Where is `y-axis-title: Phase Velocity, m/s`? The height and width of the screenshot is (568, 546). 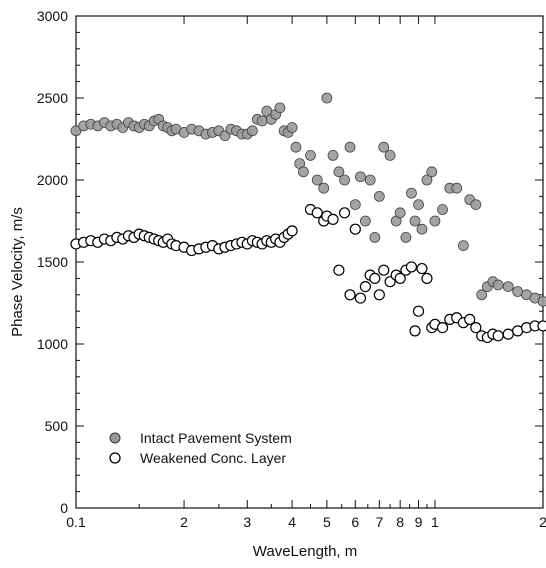
y-axis-title: Phase Velocity, m/s is located at coordinates (17, 272).